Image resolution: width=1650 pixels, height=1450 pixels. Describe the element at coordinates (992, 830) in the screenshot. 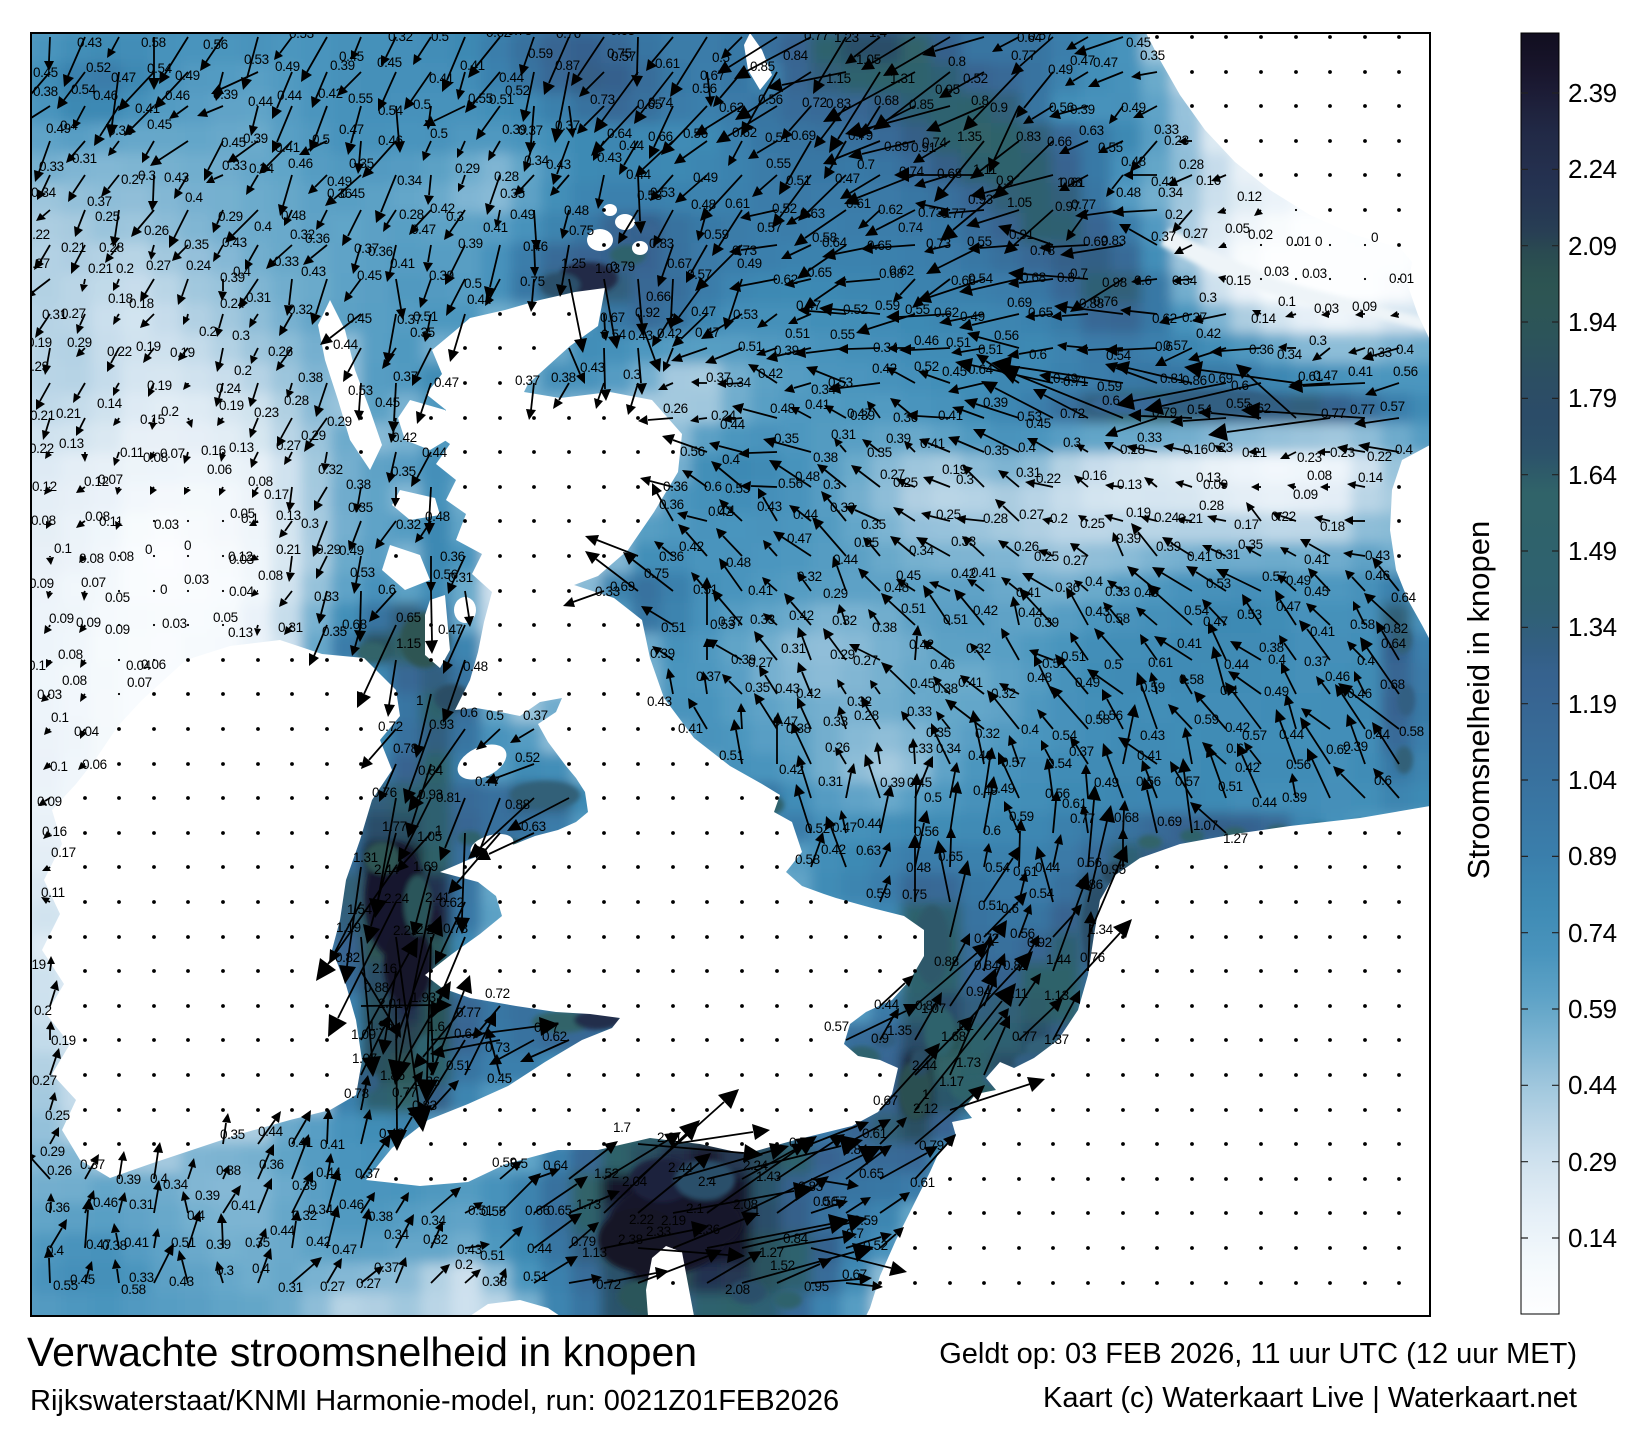

I see `svg-text: 0.6` at that location.